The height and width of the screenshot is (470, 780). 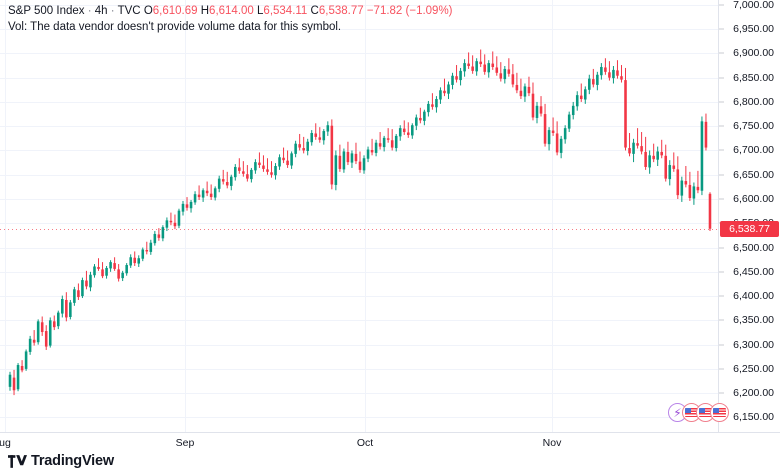 I want to click on tradingview-logo: TradingView, so click(x=61, y=461).